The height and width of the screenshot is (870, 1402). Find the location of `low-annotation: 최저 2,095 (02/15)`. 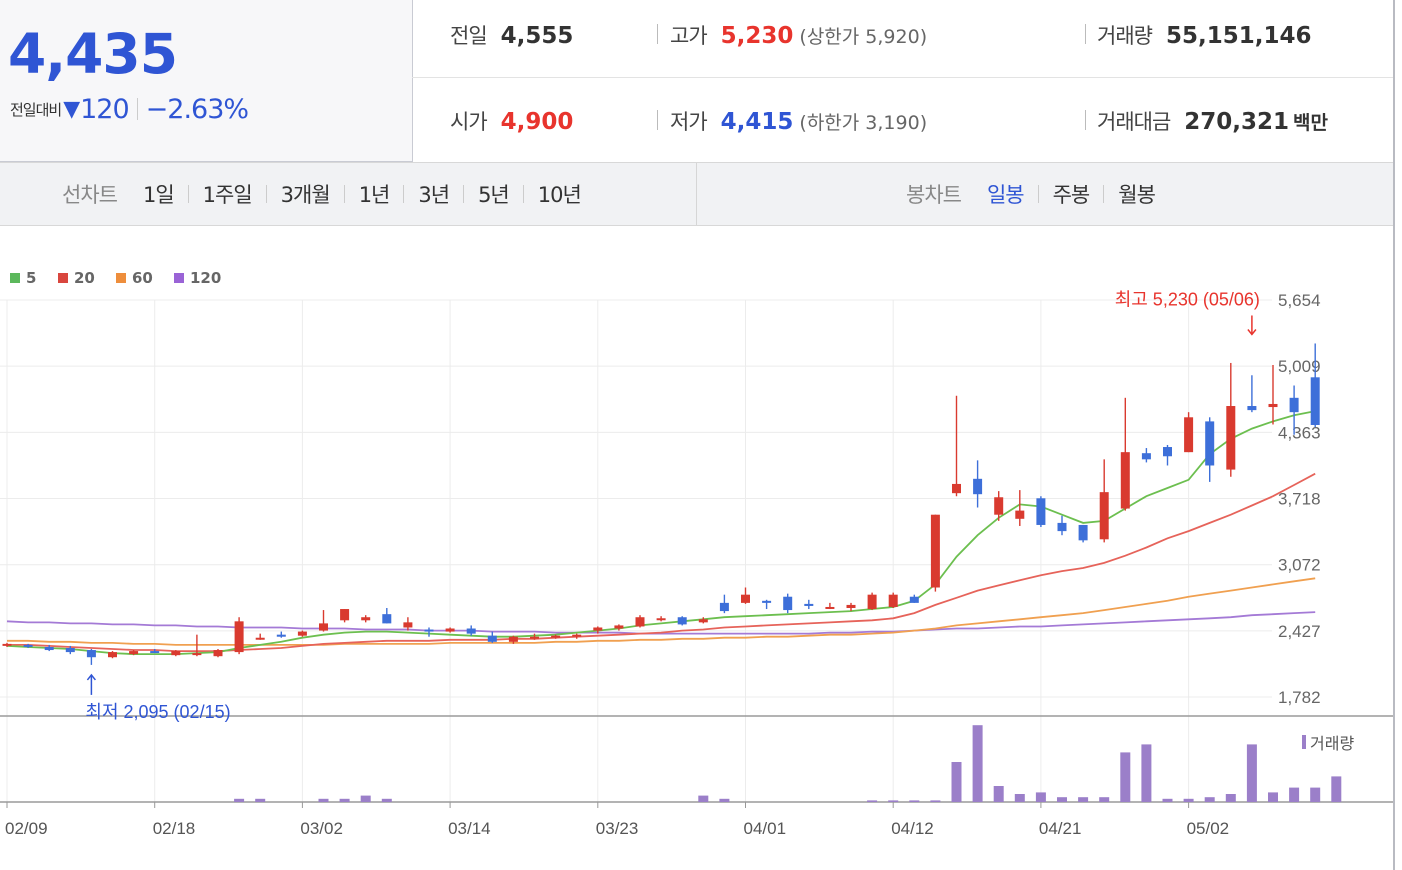

low-annotation: 최저 2,095 (02/15) is located at coordinates (157, 712).